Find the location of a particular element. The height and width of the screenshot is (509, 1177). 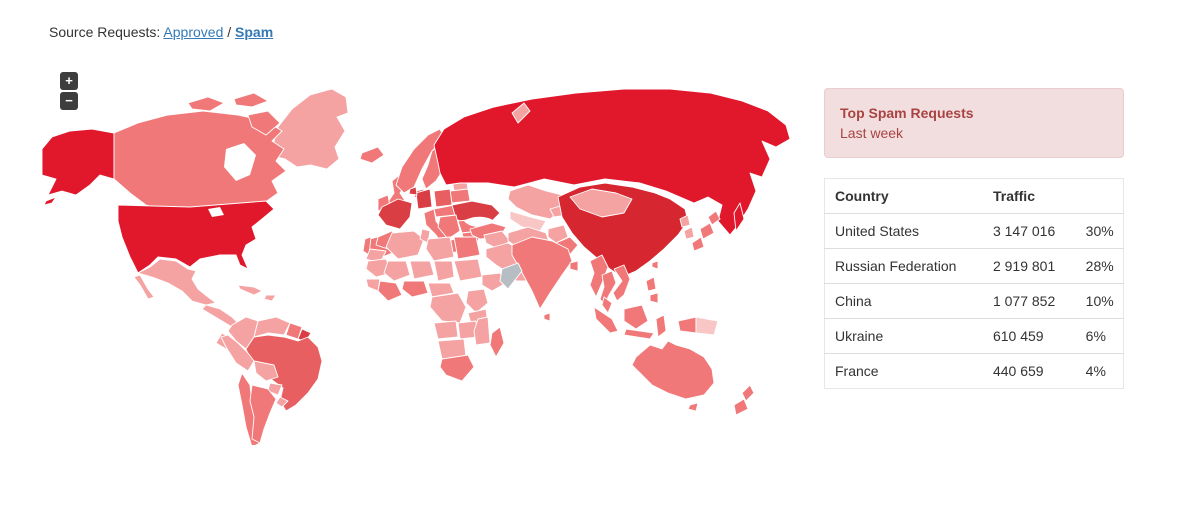

region-libya is located at coordinates (440, 249).